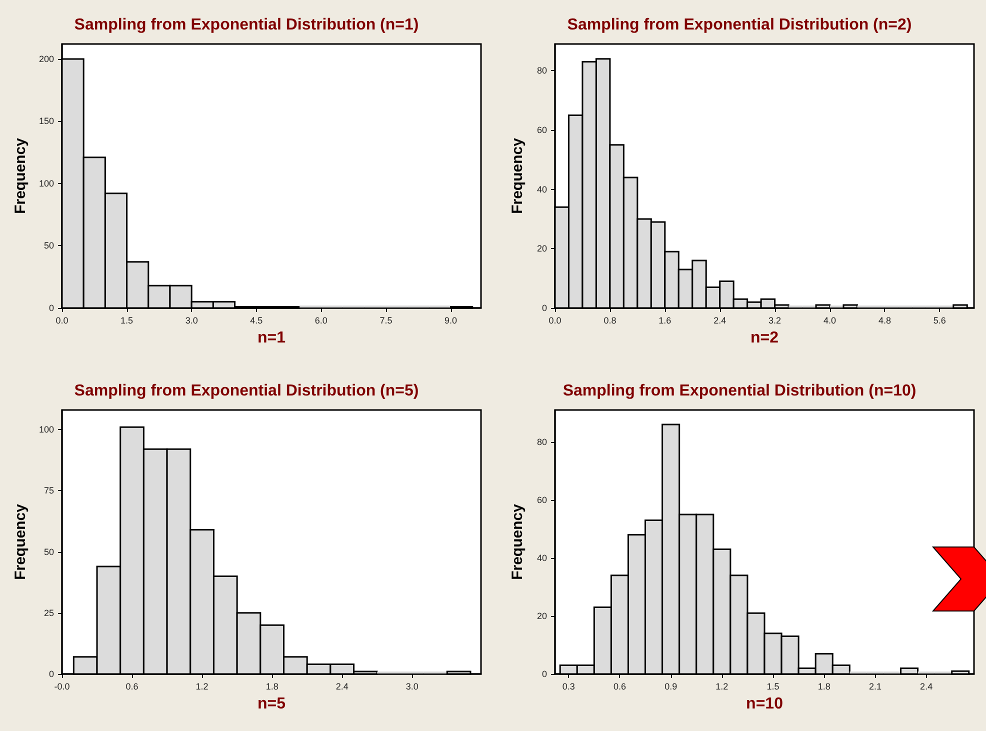 This screenshot has height=731, width=986. I want to click on x-tick-label: 4.8, so click(884, 321).